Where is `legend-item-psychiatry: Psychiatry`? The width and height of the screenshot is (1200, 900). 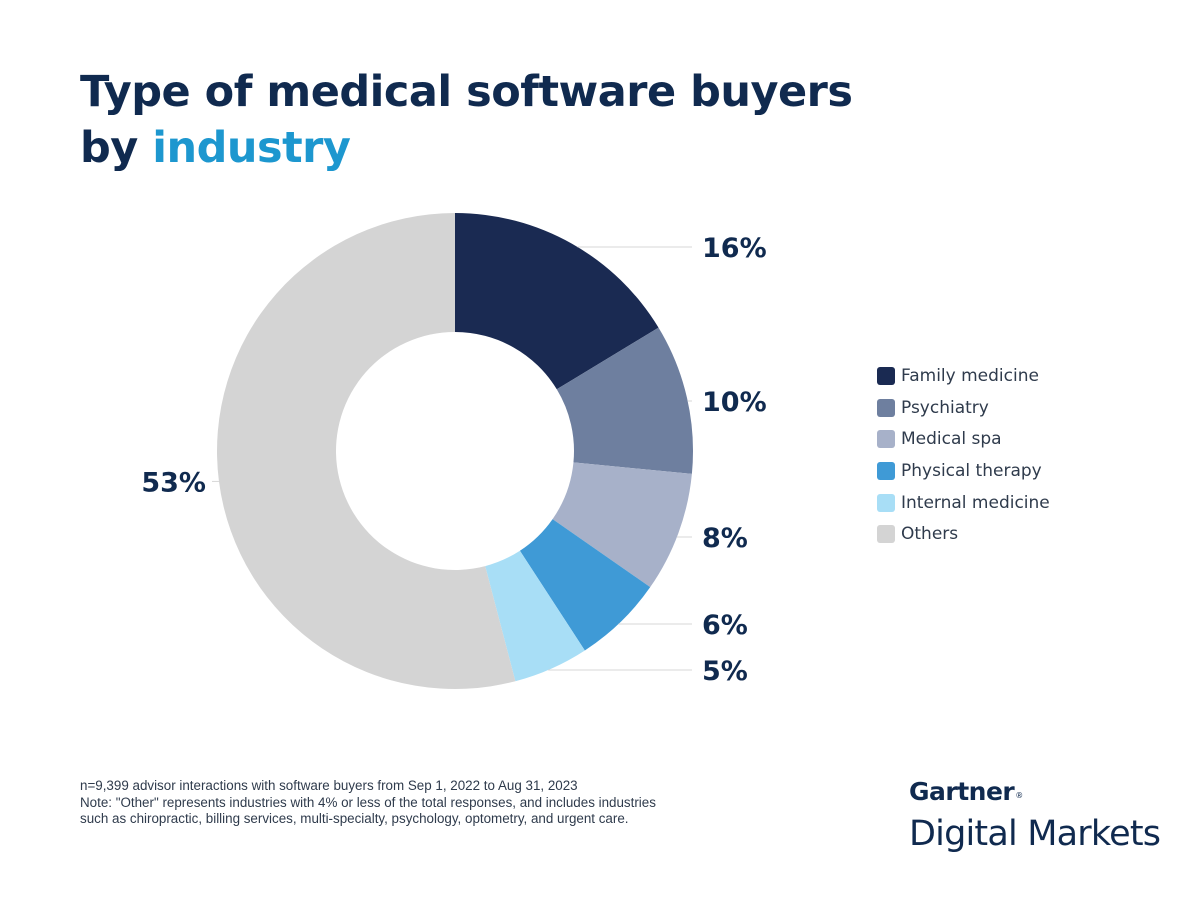
legend-item-psychiatry: Psychiatry is located at coordinates (963, 408).